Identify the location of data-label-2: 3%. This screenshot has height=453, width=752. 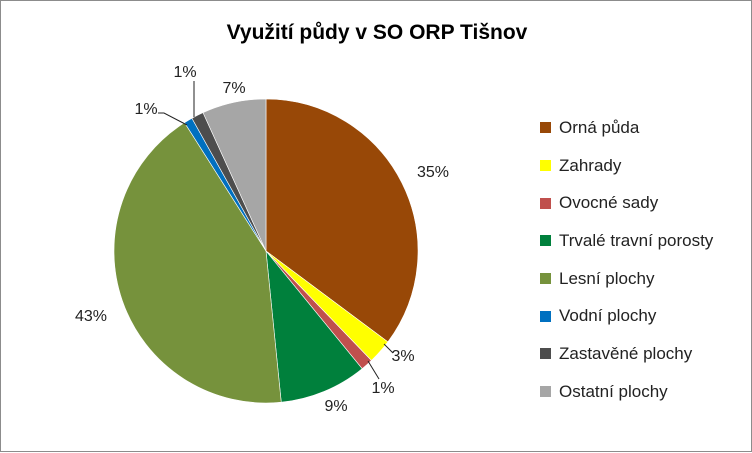
(402, 356).